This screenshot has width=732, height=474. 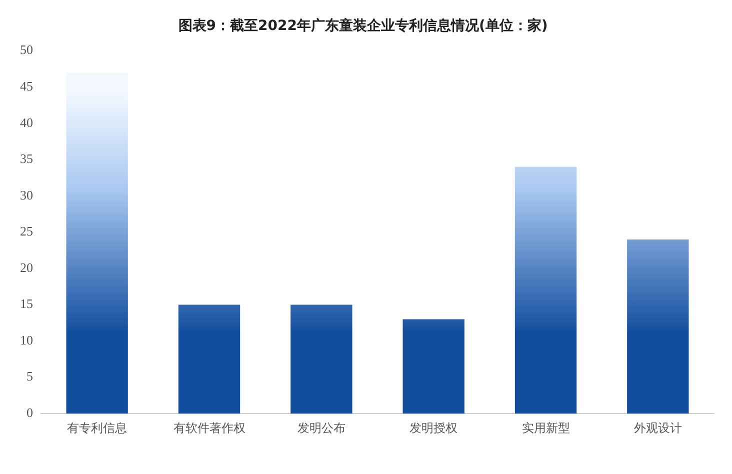 What do you see at coordinates (321, 427) in the screenshot?
I see `x-tick-label: 发明公布` at bounding box center [321, 427].